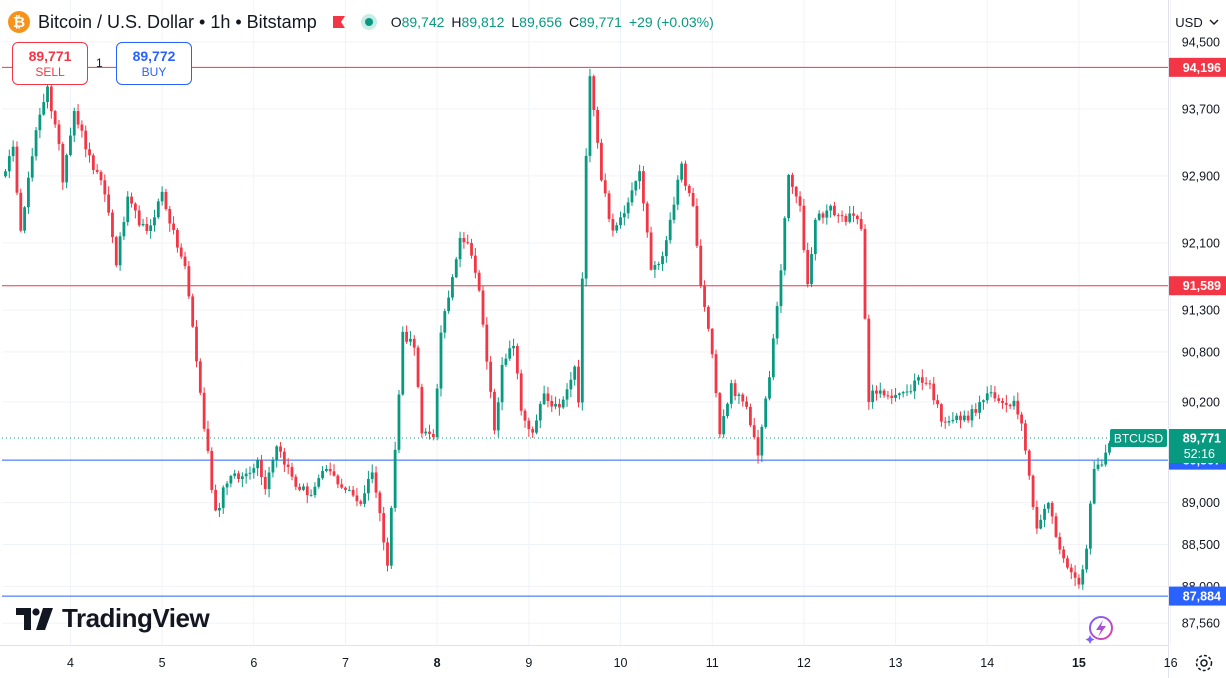 Image resolution: width=1226 pixels, height=678 pixels. I want to click on ohlc-value: 89,656, so click(540, 22).